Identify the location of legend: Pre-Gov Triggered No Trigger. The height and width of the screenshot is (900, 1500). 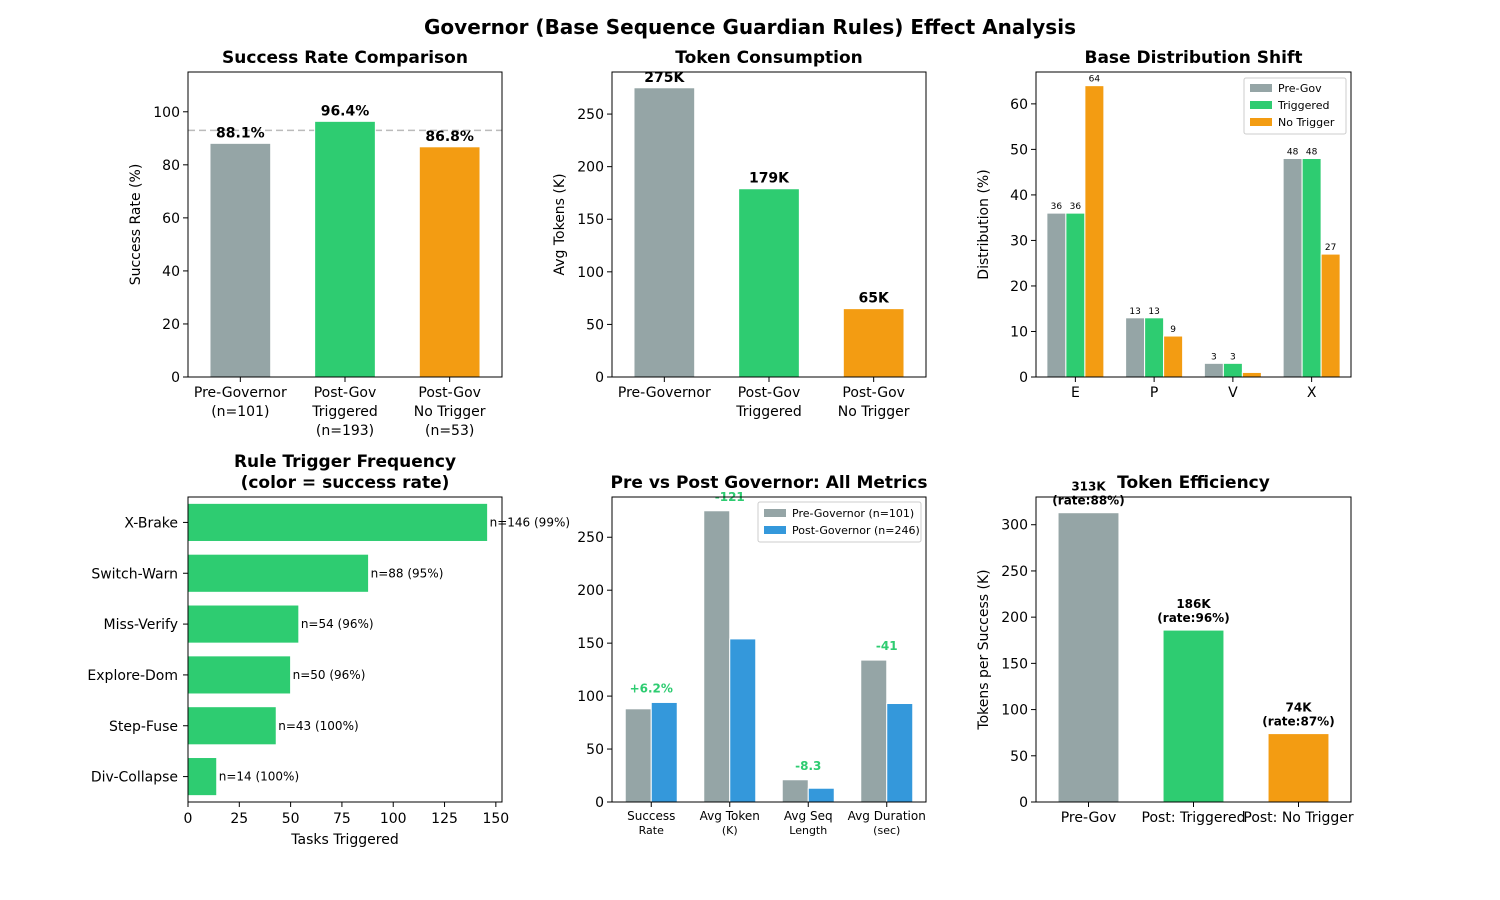
(1295, 106).